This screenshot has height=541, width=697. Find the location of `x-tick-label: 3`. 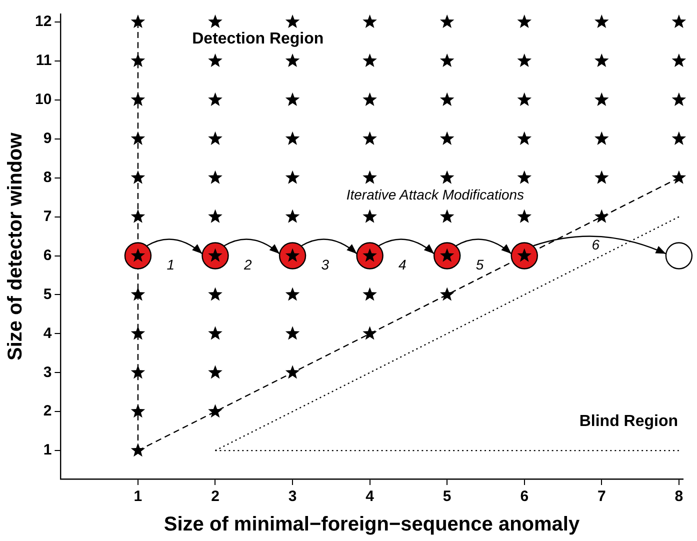

x-tick-label: 3 is located at coordinates (292, 497).